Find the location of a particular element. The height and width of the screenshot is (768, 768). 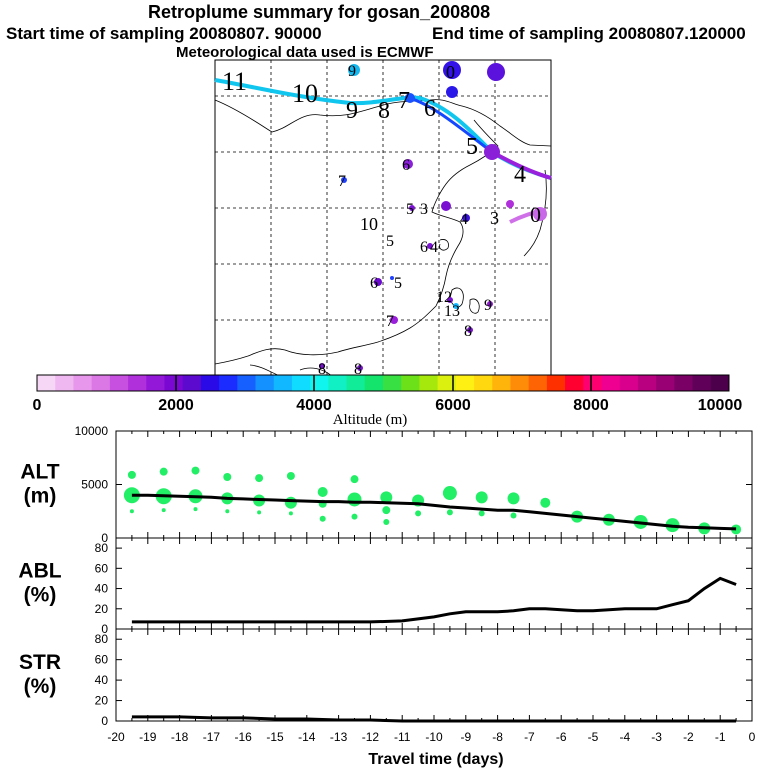

y-tick-label: 5000 is located at coordinates (94, 485).